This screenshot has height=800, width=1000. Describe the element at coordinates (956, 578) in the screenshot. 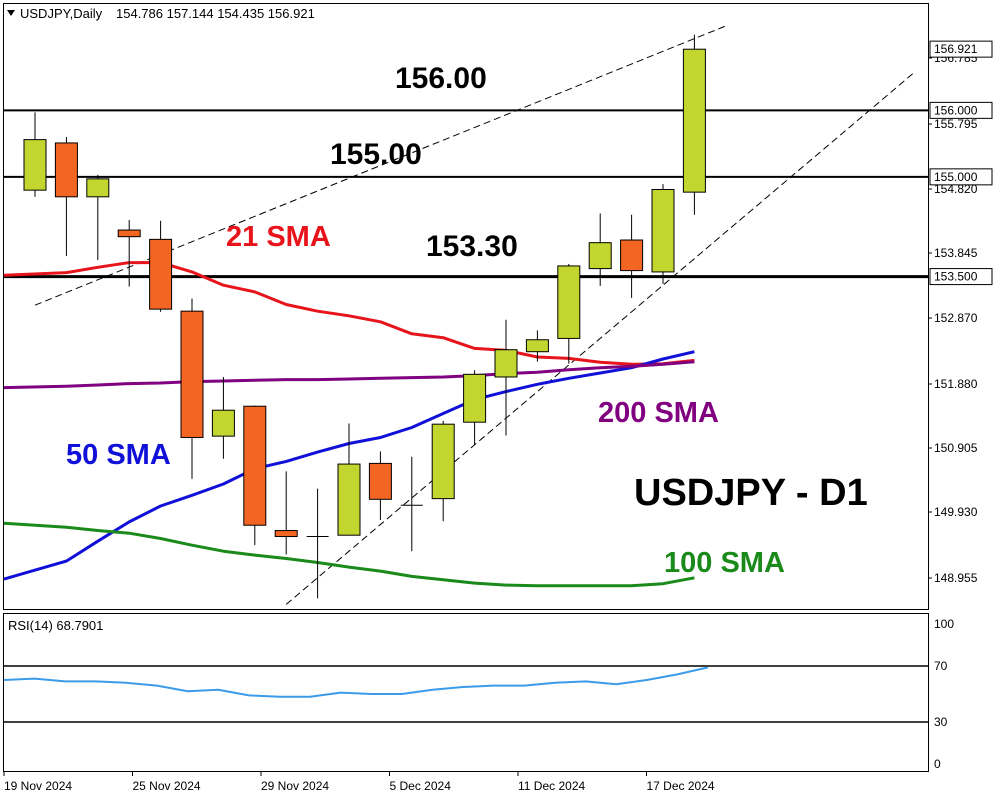

I see `price-tick-label: 148.955` at that location.